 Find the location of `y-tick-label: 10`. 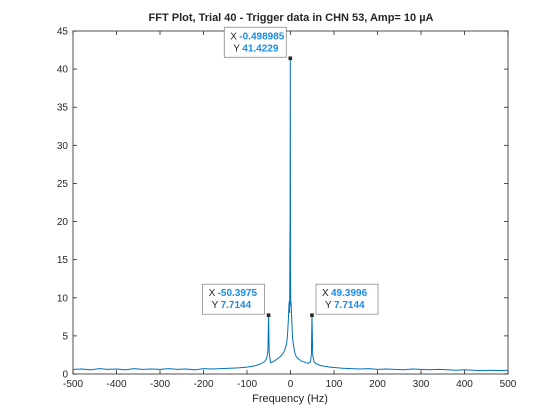

y-tick-label: 10 is located at coordinates (63, 298).